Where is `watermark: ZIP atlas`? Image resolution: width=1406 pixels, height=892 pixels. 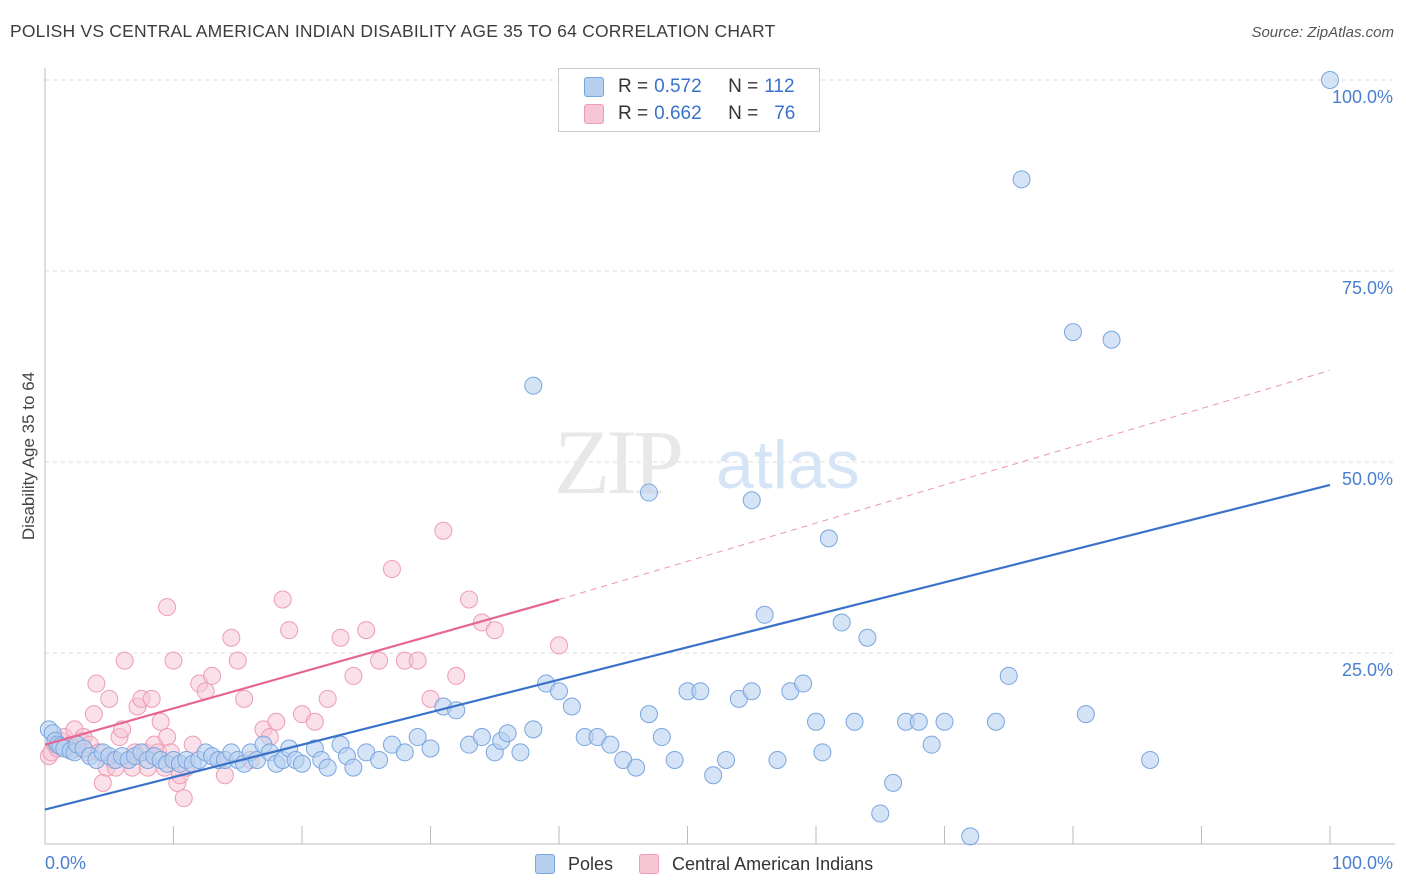 watermark: ZIP atlas is located at coordinates (707, 462).